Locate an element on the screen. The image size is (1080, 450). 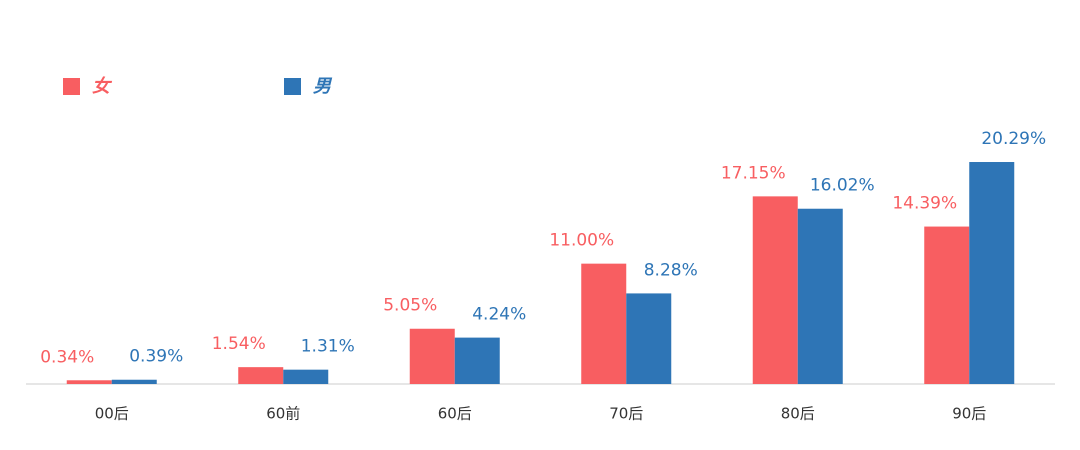
value-label: 1.31% is located at coordinates (328, 347).